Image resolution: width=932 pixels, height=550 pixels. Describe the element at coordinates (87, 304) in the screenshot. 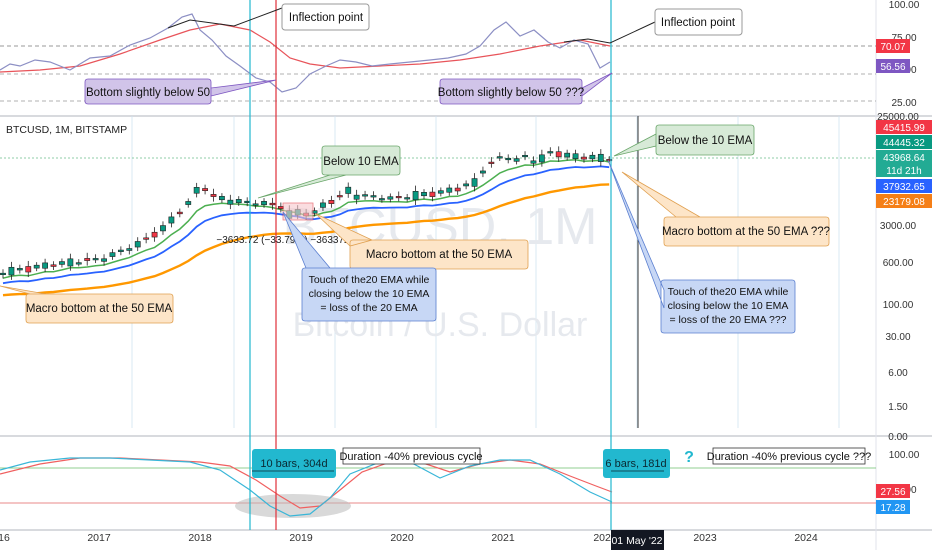

I see `macro-bottom-callout-left` at that location.